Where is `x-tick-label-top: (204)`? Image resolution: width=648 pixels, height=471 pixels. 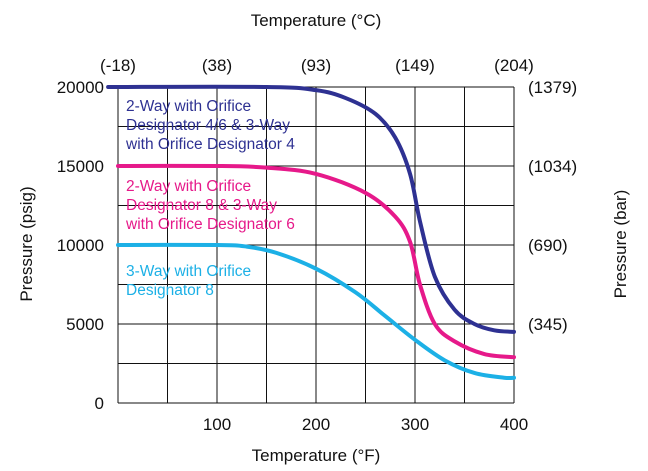 x-tick-label-top: (204) is located at coordinates (514, 65).